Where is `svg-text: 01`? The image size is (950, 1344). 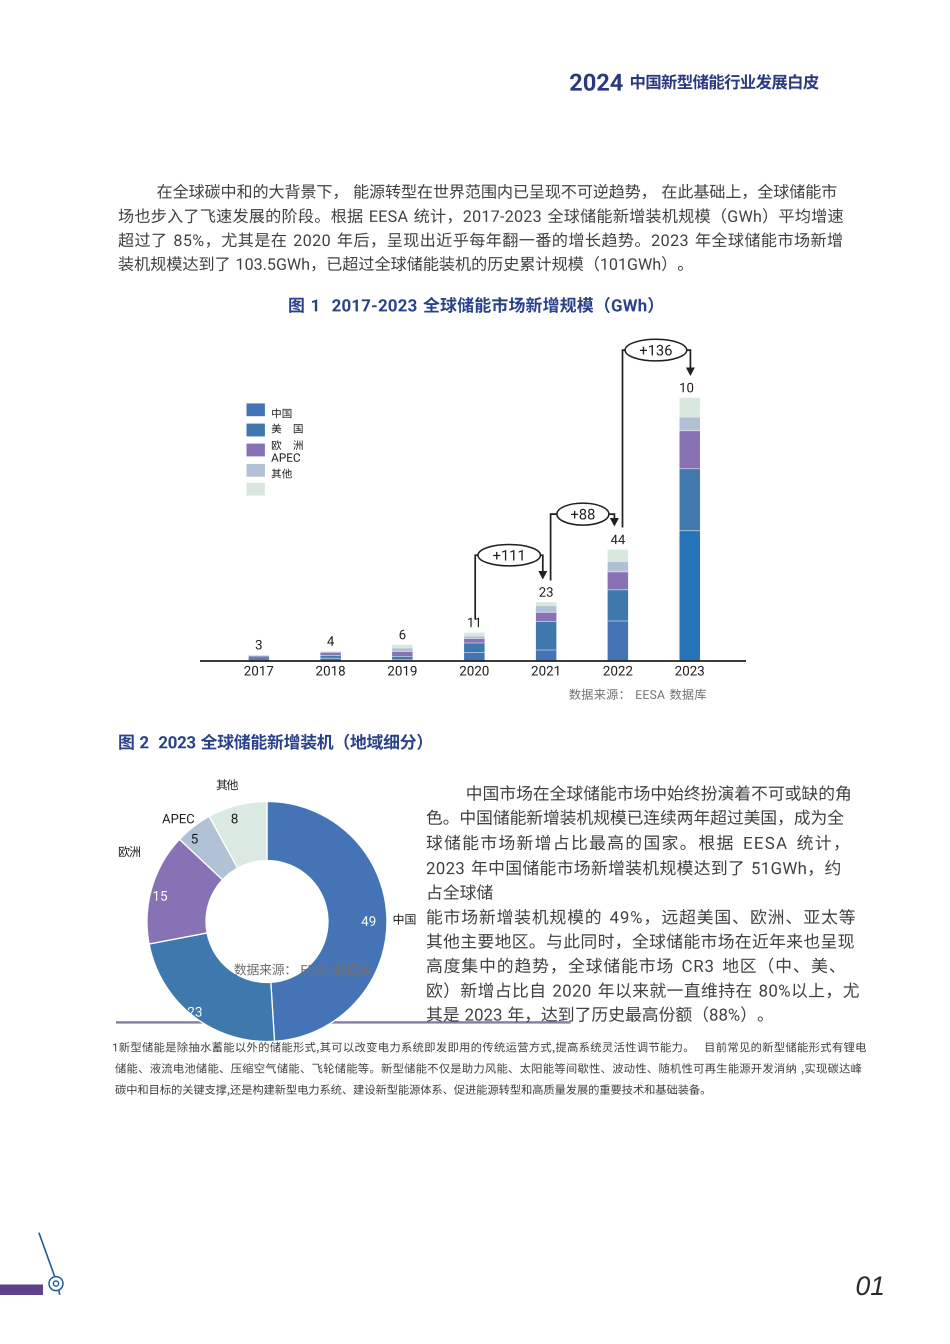
svg-text: 01 is located at coordinates (870, 1286).